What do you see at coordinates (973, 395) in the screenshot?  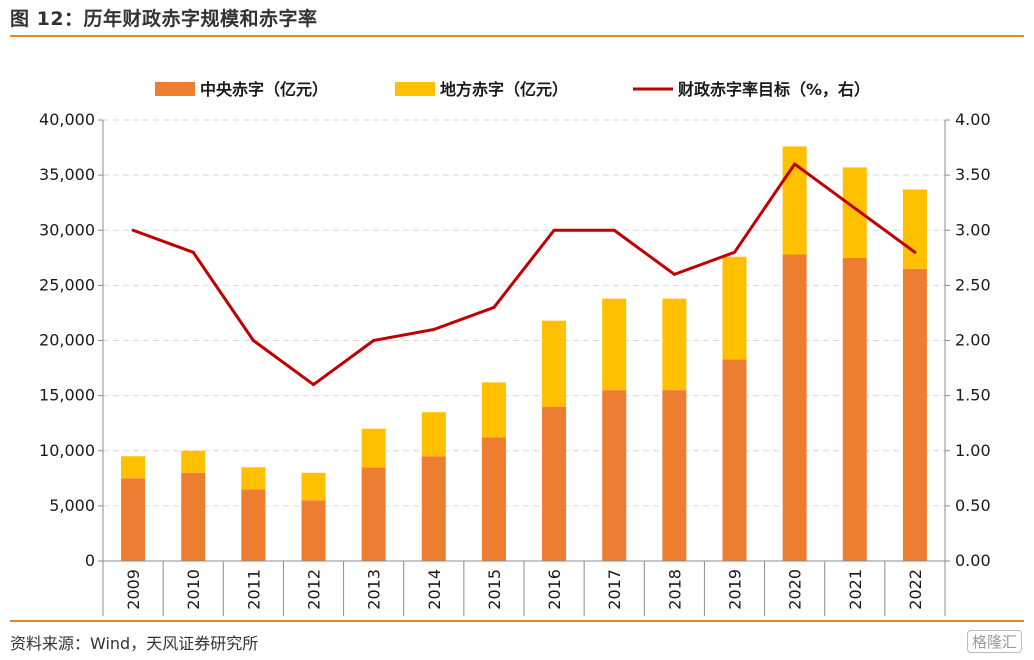 I see `right-axis-tick-label: 1.50` at bounding box center [973, 395].